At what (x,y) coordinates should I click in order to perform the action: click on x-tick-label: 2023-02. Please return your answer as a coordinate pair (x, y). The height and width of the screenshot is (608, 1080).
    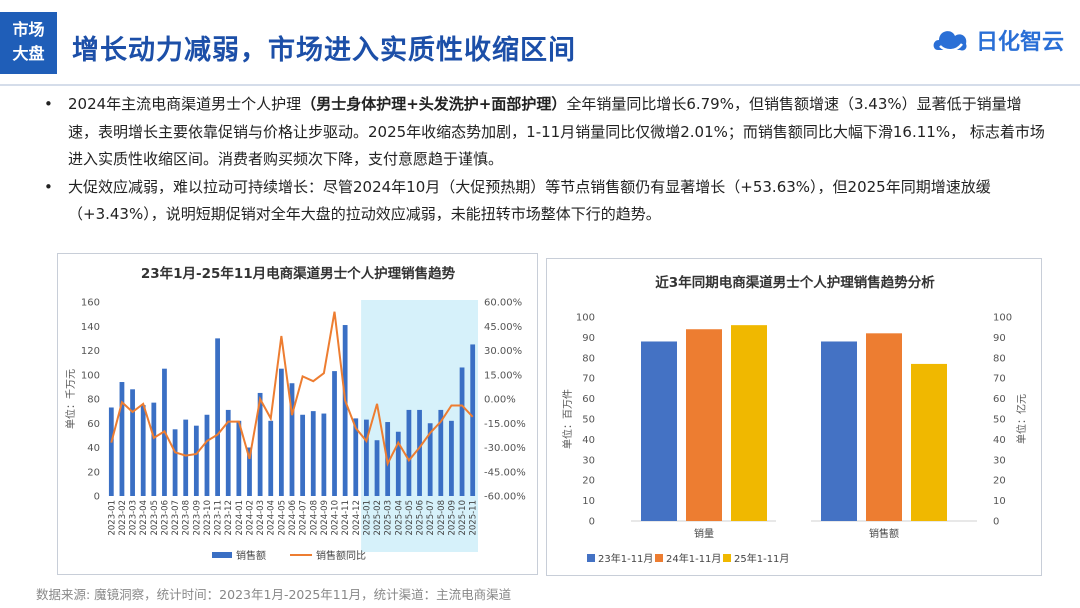
    Looking at the image, I should click on (123, 518).